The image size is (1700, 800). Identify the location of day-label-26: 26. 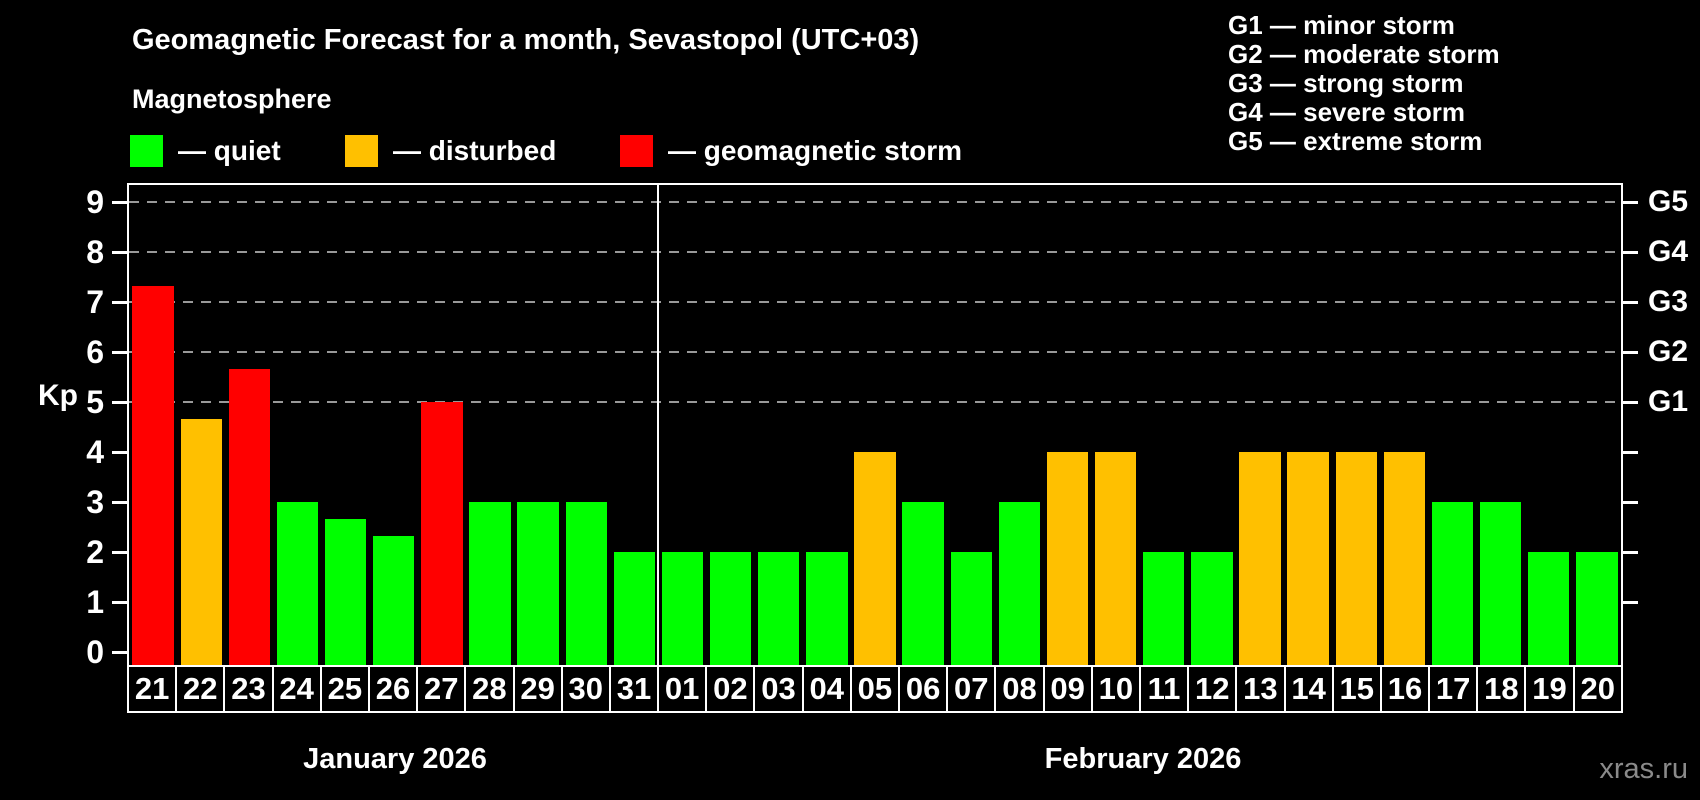
(394, 689).